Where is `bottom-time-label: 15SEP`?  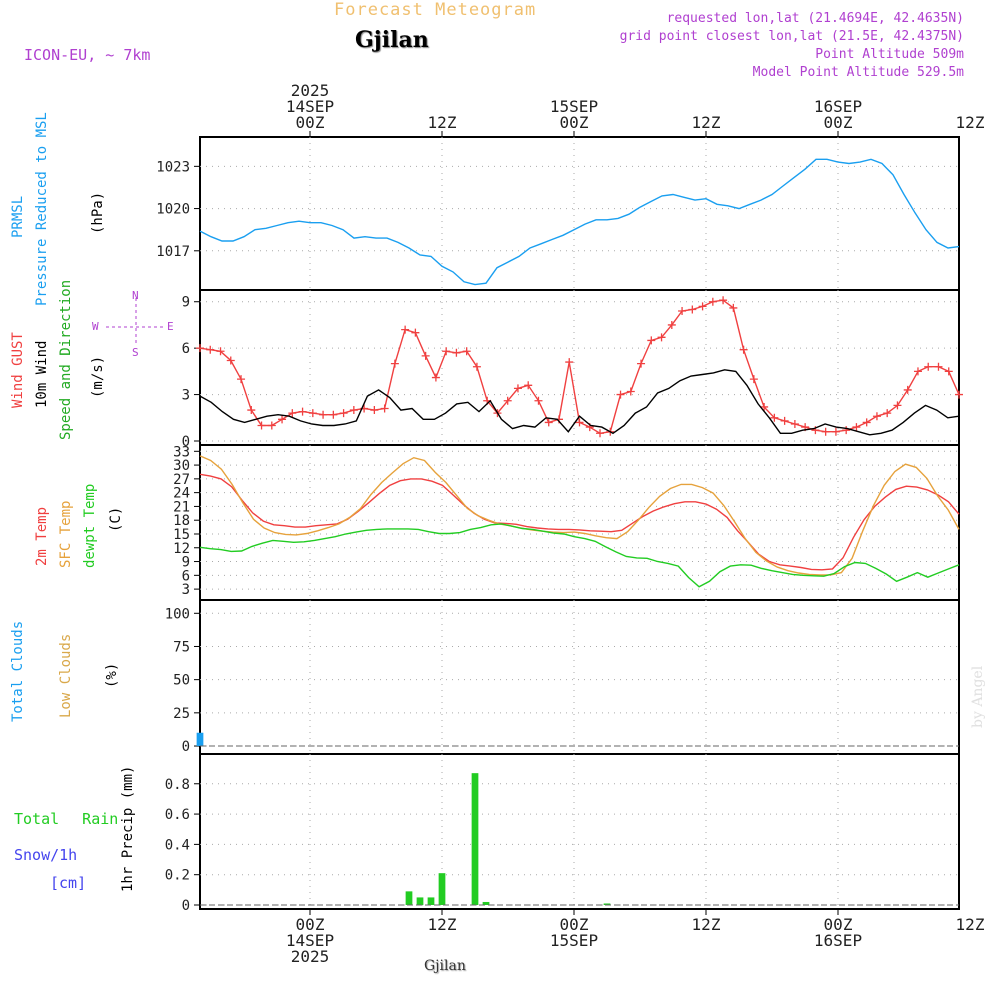 bottom-time-label: 15SEP is located at coordinates (574, 940).